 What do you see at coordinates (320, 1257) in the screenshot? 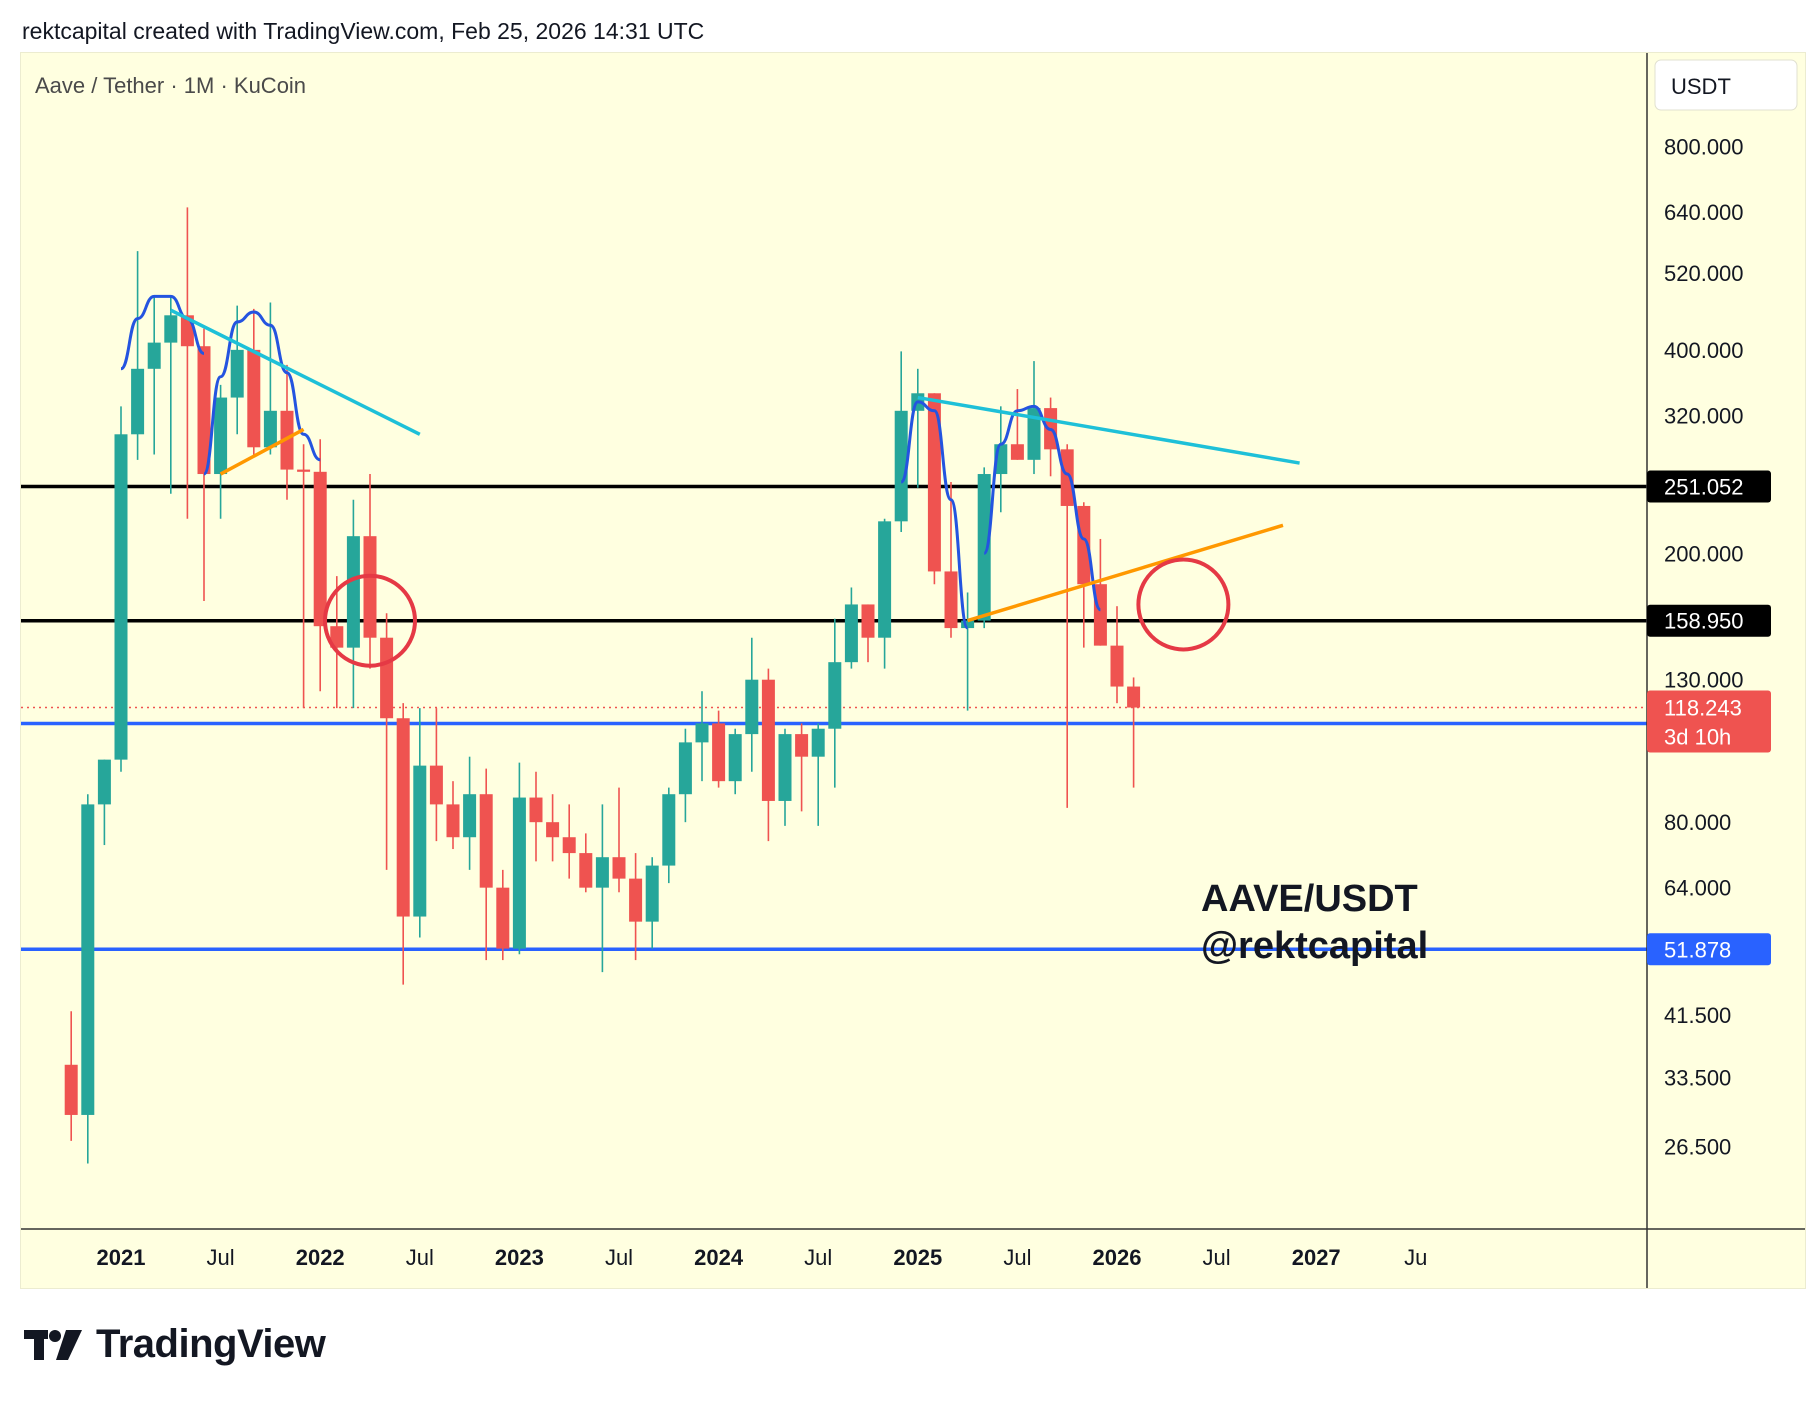
I see `time-tick-label: 2022` at bounding box center [320, 1257].